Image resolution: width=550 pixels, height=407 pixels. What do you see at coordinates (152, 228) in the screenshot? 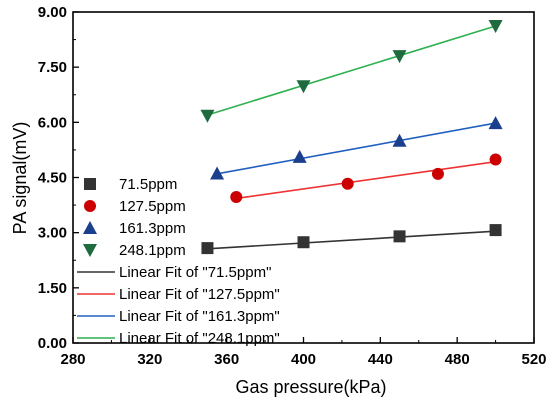
I see `legend-label-3: 161.3ppm` at bounding box center [152, 228].